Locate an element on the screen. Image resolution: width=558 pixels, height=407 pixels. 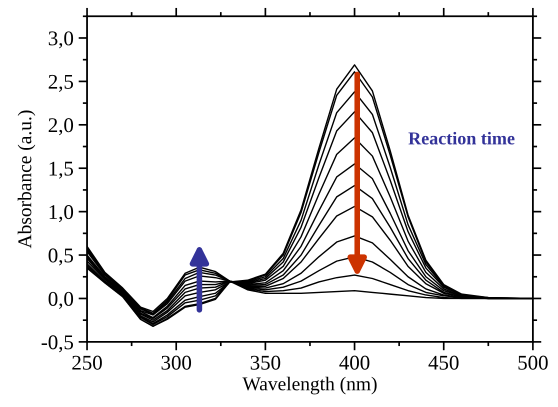
y-tick-label: 0,5 is located at coordinates (61, 257).